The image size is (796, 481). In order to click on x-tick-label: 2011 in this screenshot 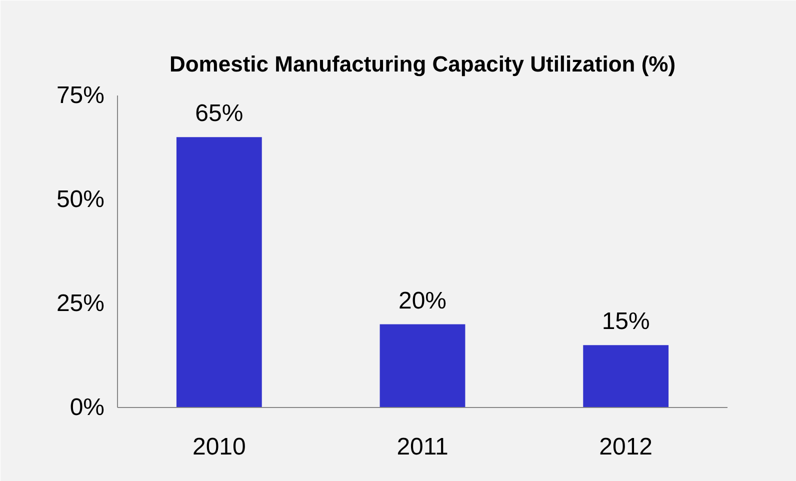, I will do `click(422, 447)`.